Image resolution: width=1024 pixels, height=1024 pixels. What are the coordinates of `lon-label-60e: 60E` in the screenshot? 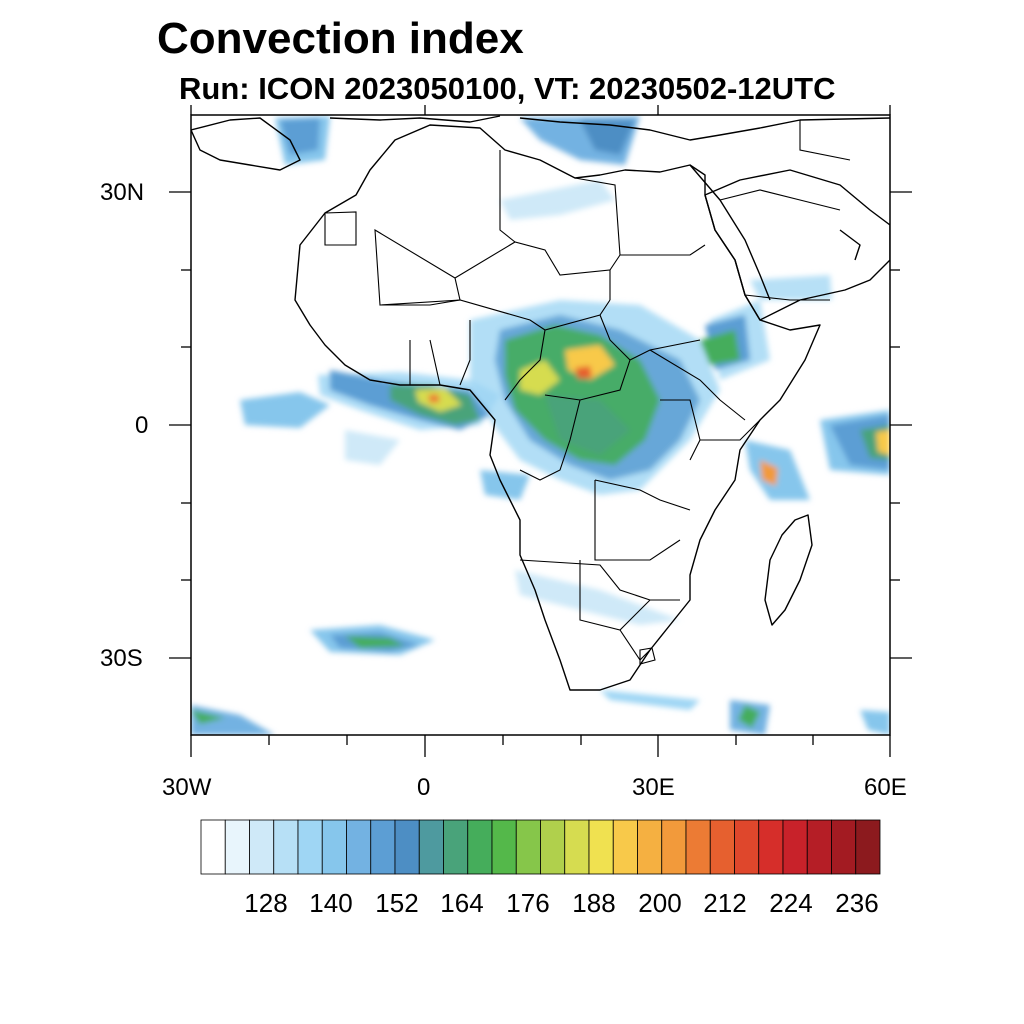 It's located at (885, 787).